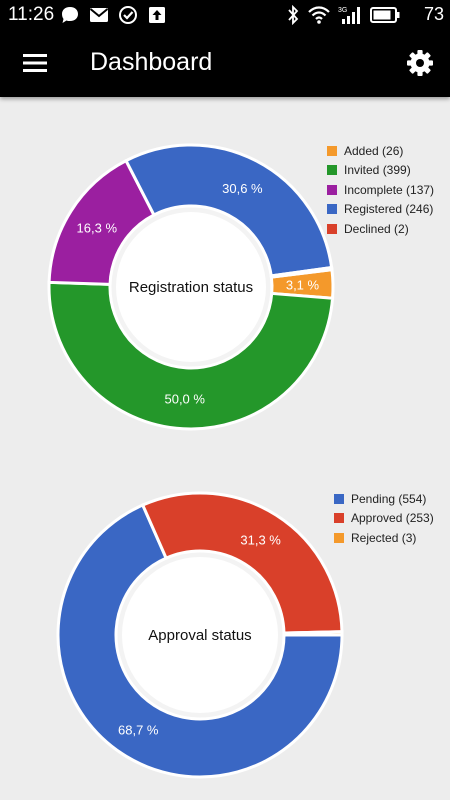 The width and height of the screenshot is (450, 800). I want to click on slice-declined, so click(301, 272).